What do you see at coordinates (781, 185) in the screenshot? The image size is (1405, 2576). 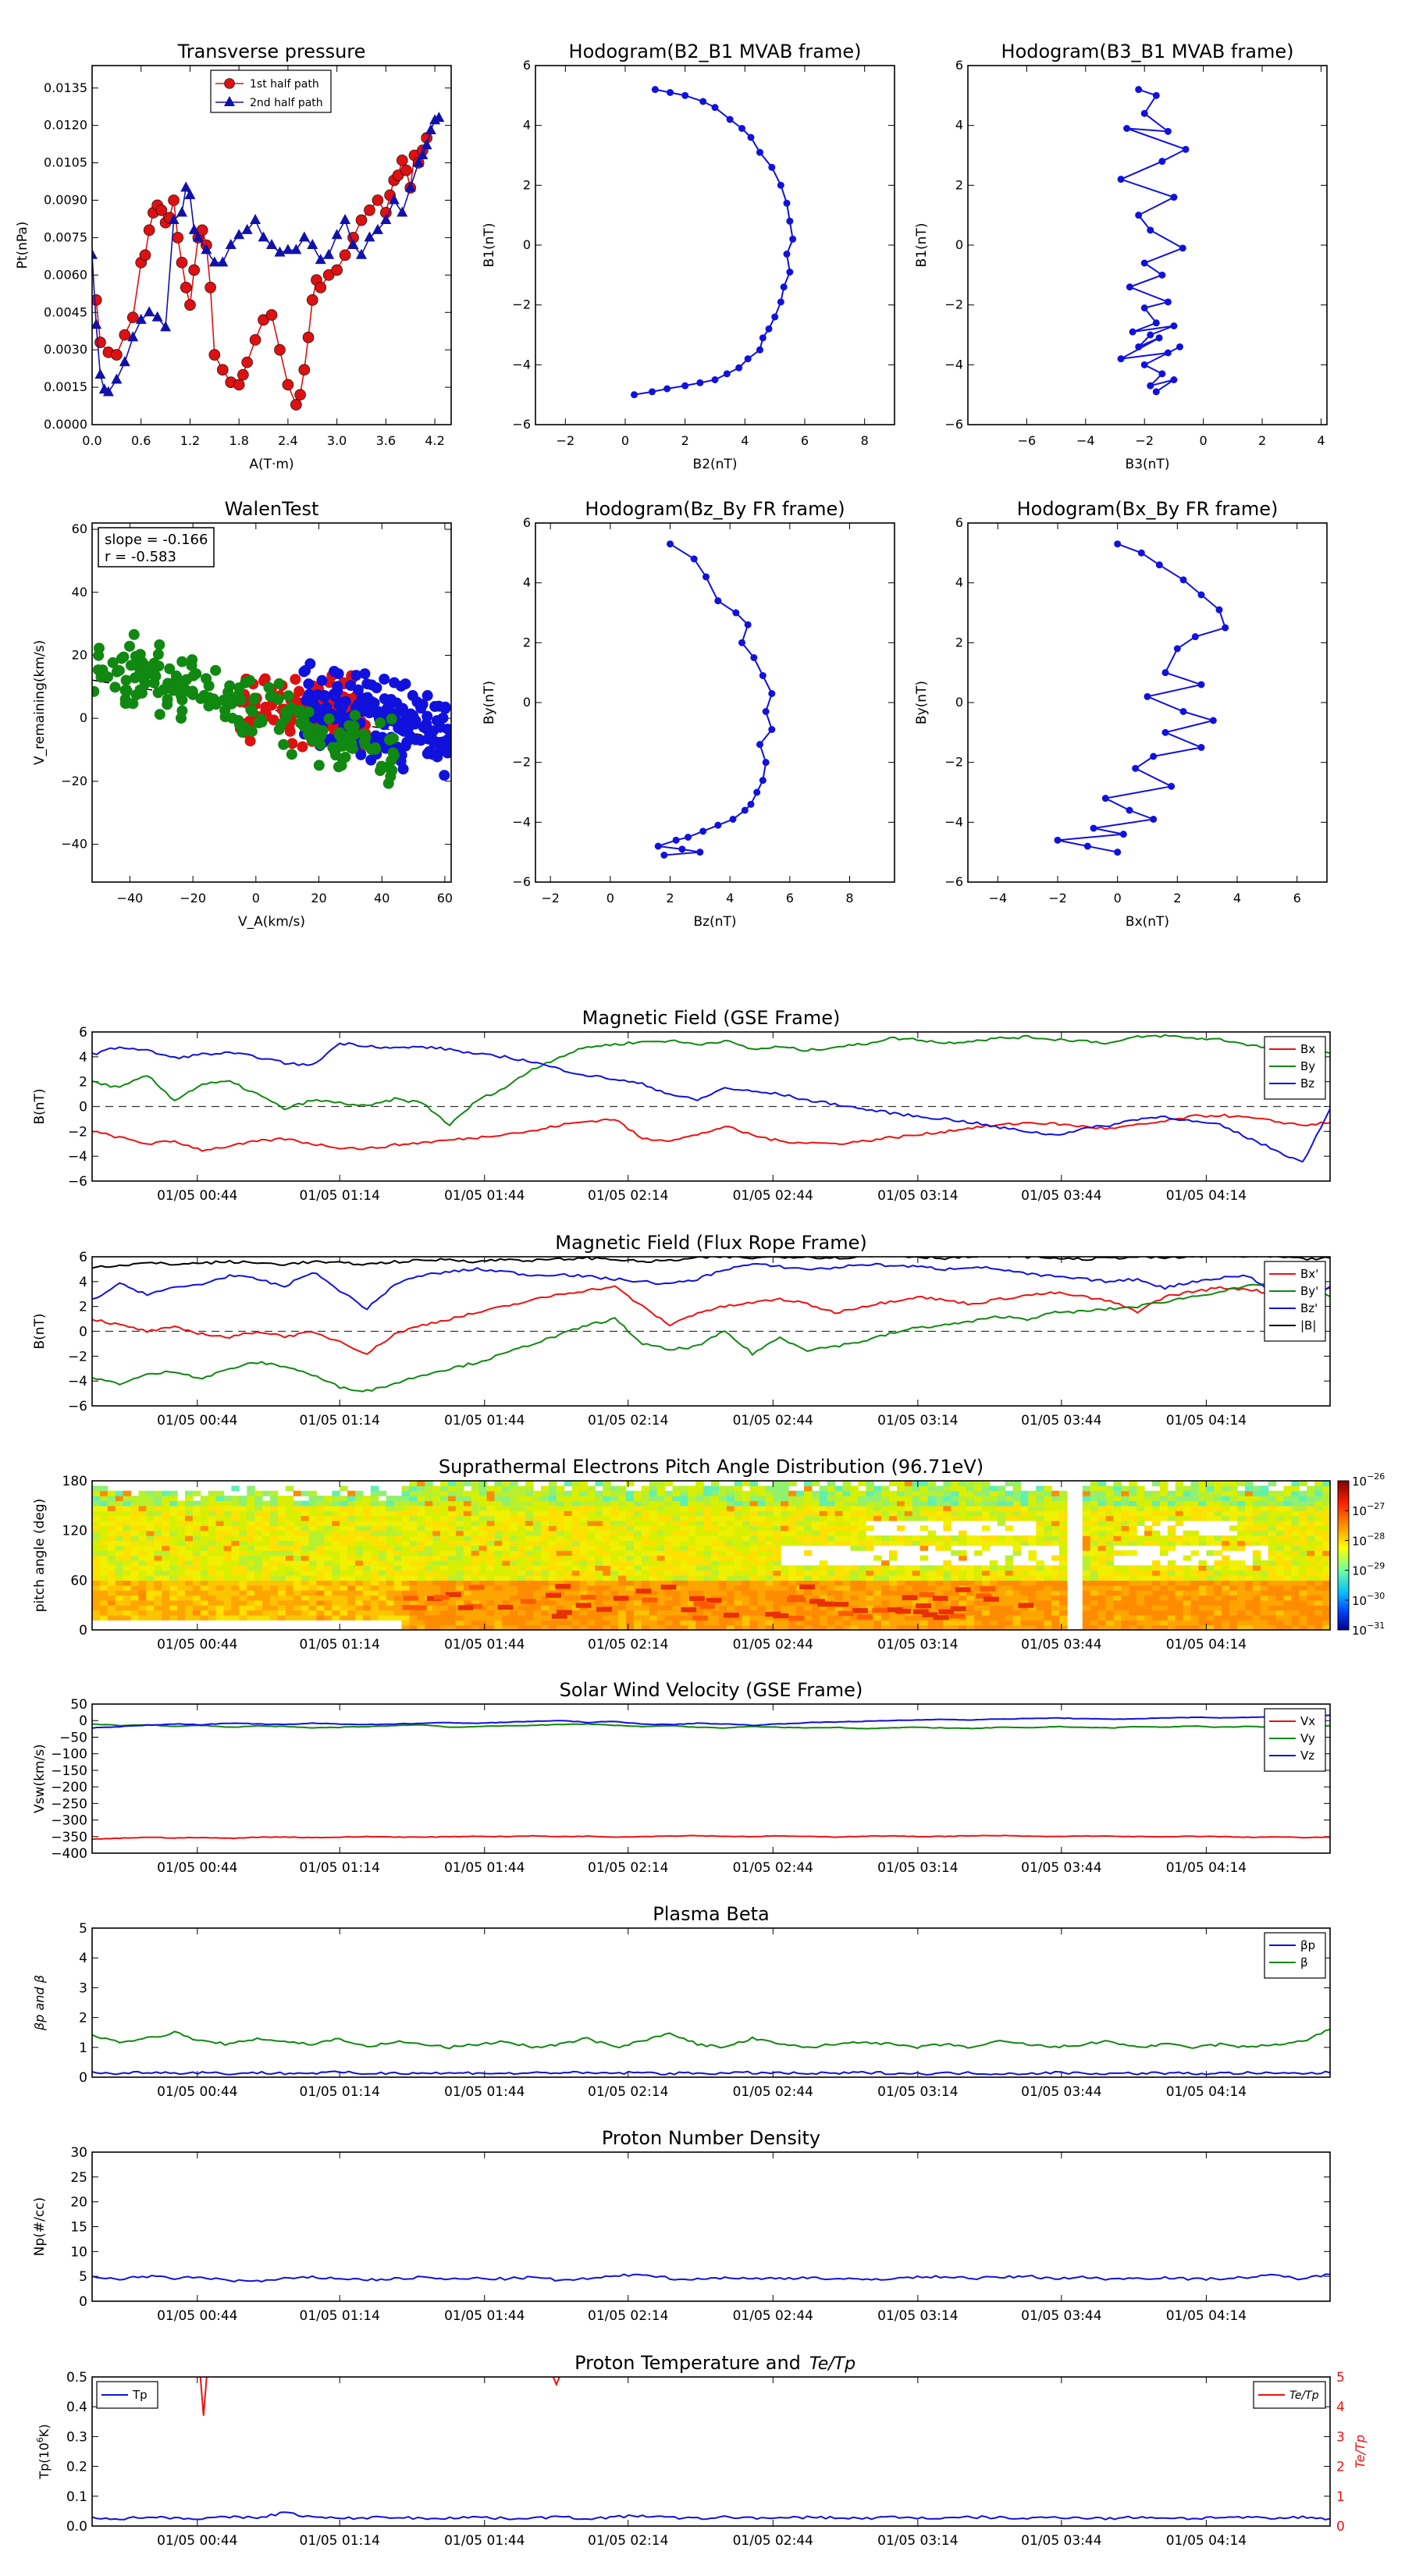 I see `p2-point` at bounding box center [781, 185].